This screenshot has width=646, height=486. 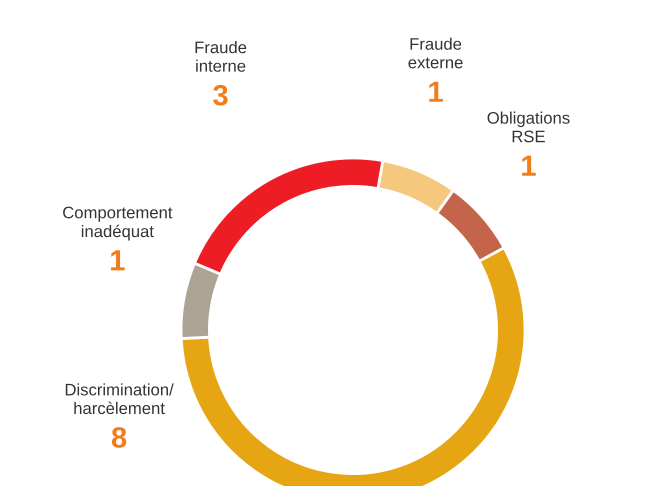 What do you see at coordinates (435, 53) in the screenshot?
I see `slice-label: Fraude externe` at bounding box center [435, 53].